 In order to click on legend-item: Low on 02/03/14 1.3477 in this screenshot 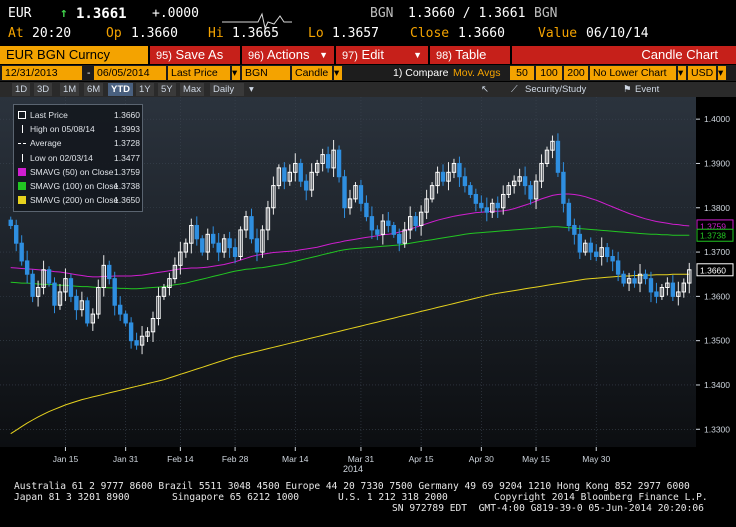, I will do `click(79, 158)`.